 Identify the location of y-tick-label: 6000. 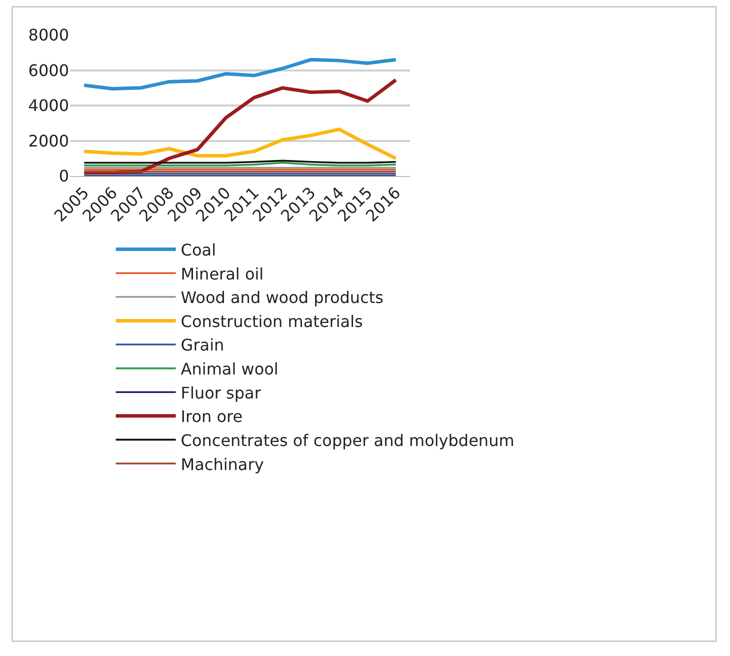
(48, 70).